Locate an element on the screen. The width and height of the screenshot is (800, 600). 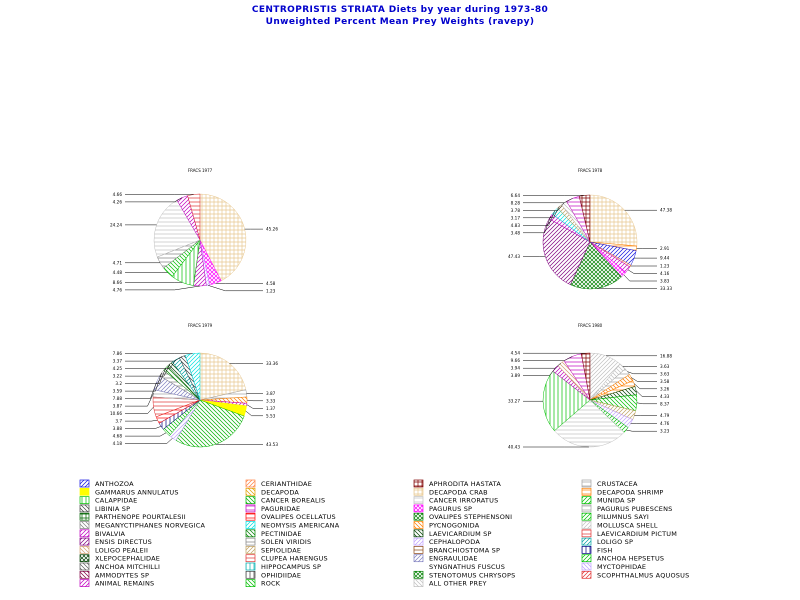
slice-label: 5.53 is located at coordinates (271, 415).